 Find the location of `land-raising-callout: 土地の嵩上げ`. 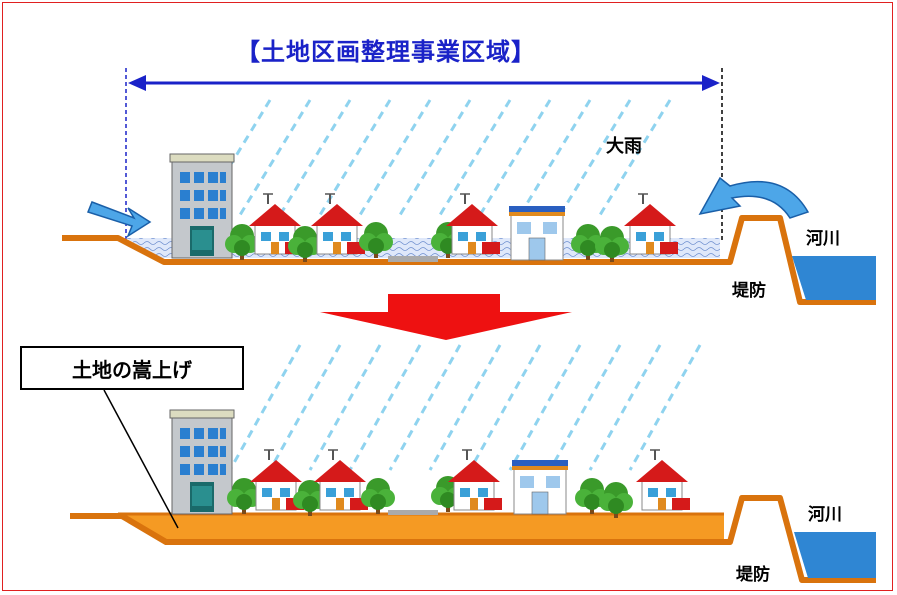

land-raising-callout: 土地の嵩上げ is located at coordinates (132, 368).